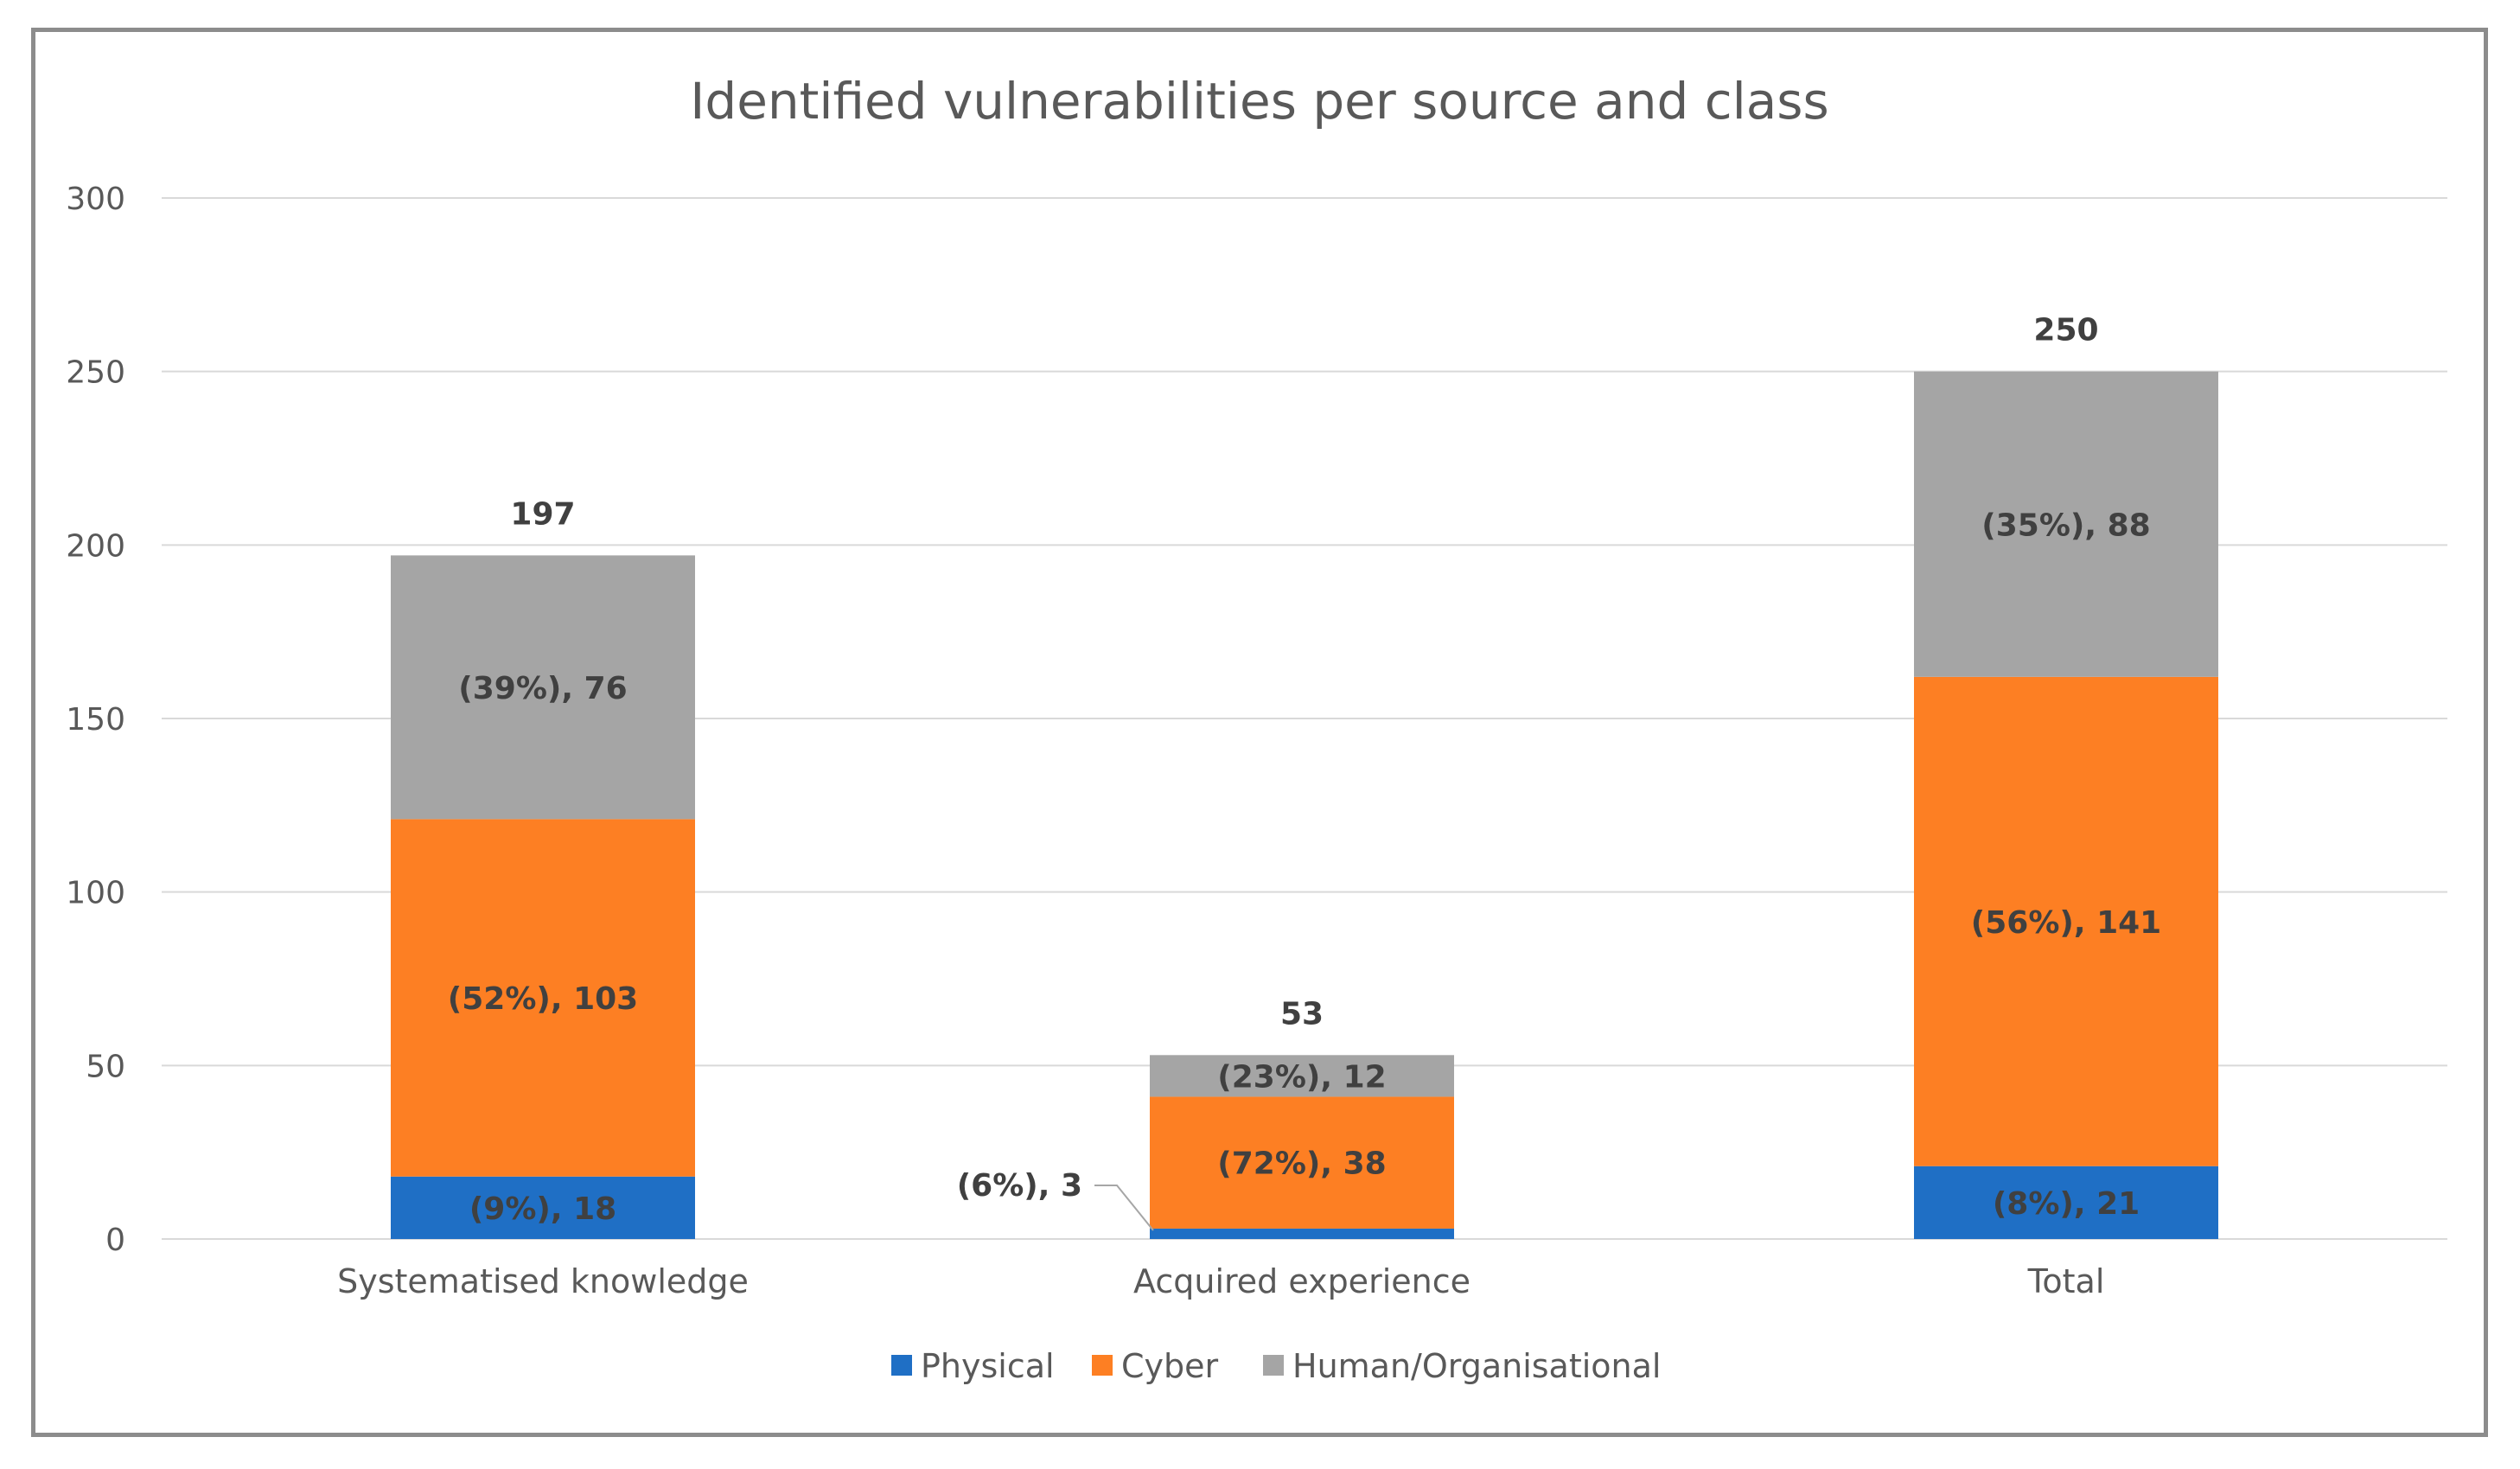 The height and width of the screenshot is (1469, 2520). Describe the element at coordinates (105, 1066) in the screenshot. I see `y-tick-label: 50` at that location.